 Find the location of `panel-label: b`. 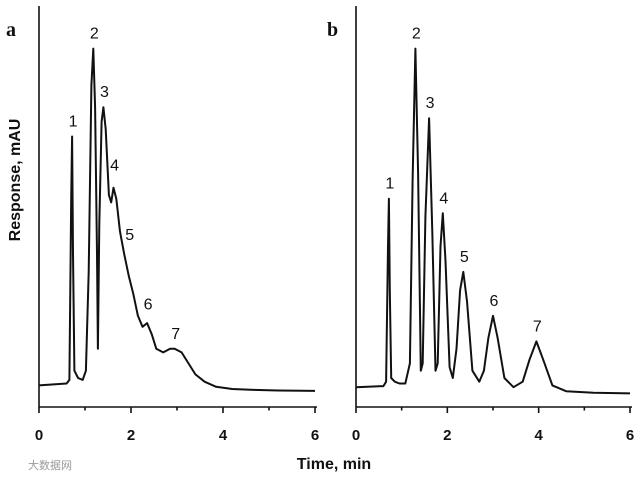

panel-label: b is located at coordinates (332, 30).